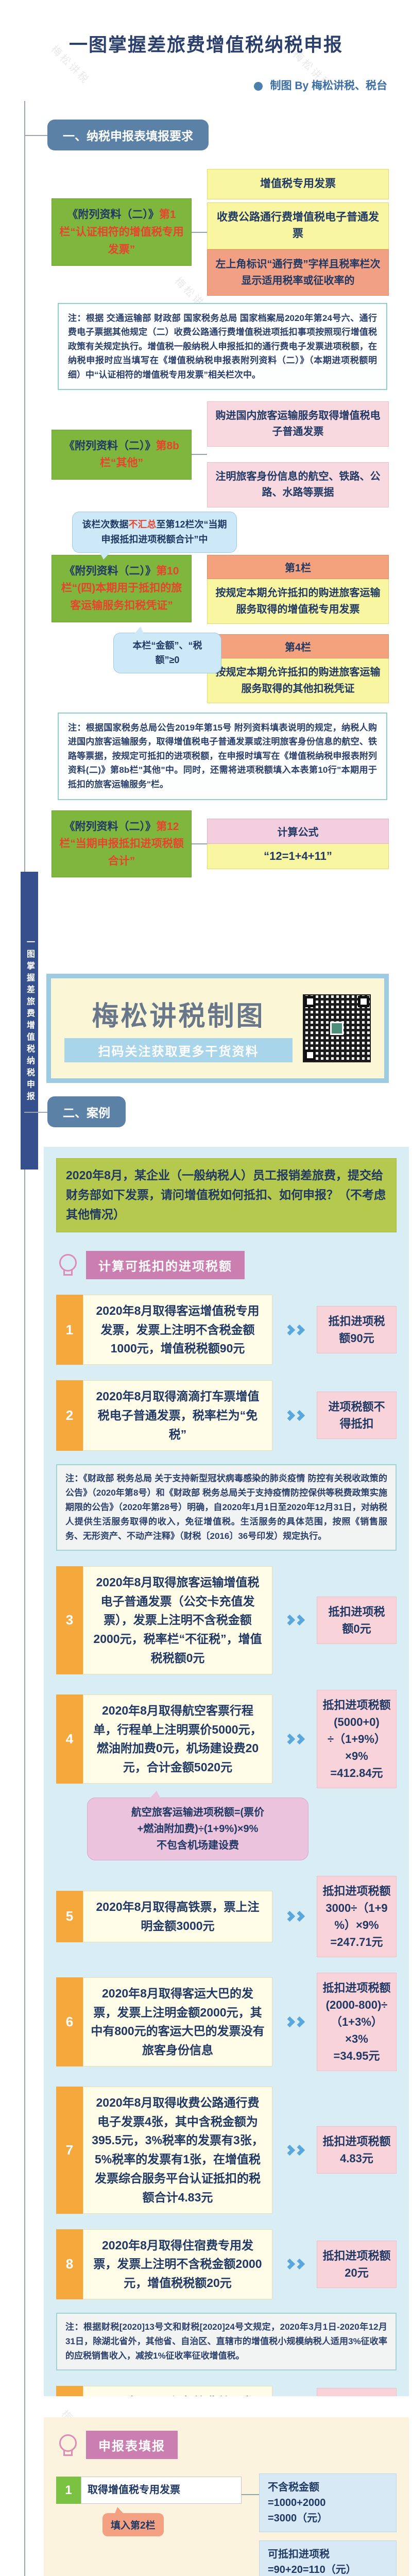 The image size is (412, 2576). I want to click on formula-body: “12=1+4+11”, so click(298, 856).